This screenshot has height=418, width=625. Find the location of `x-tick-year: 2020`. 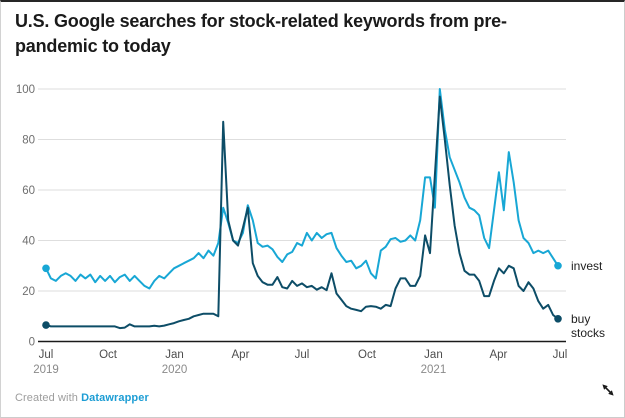

x-tick-year: 2020 is located at coordinates (175, 370).